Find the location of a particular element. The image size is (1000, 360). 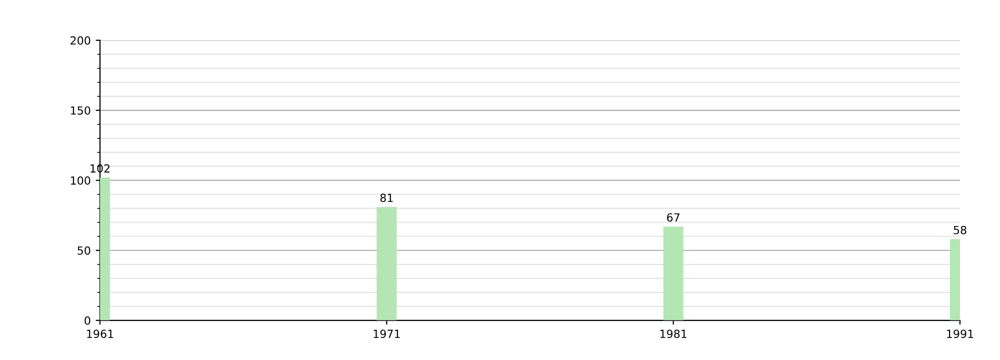

x-tick-label: 1961 is located at coordinates (100, 334).